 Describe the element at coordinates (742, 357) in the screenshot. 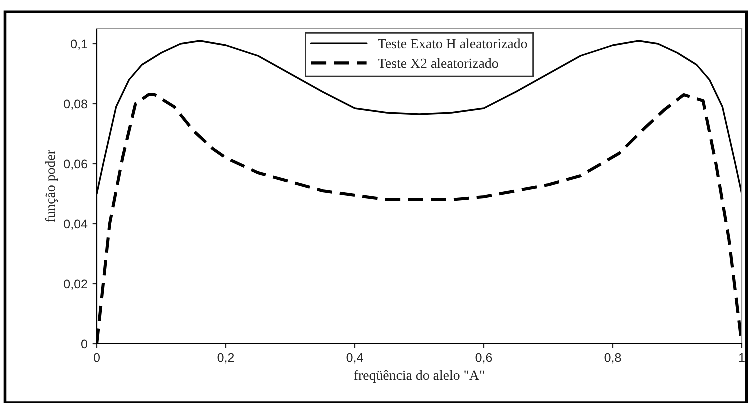

I see `x-tick-label: 1` at that location.